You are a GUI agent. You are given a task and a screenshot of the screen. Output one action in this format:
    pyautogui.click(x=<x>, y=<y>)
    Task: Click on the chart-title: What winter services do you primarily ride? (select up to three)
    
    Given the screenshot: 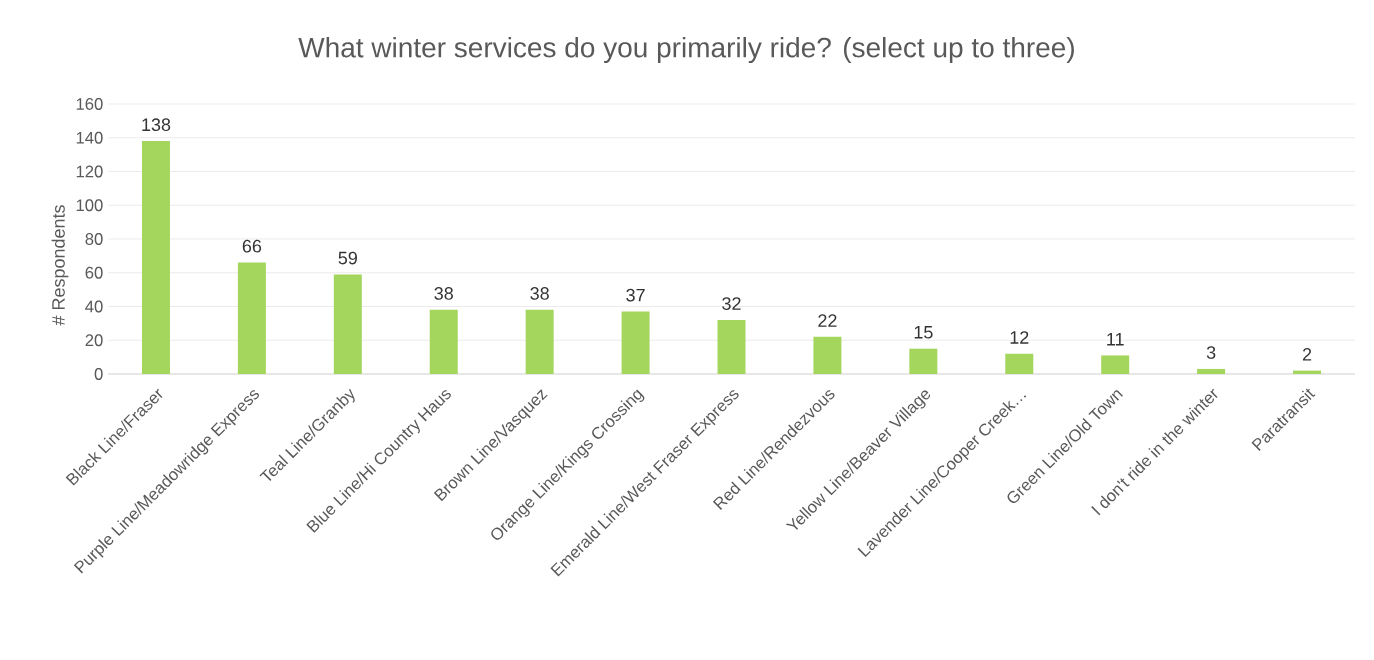 What is the action you would take?
    pyautogui.click(x=686, y=50)
    